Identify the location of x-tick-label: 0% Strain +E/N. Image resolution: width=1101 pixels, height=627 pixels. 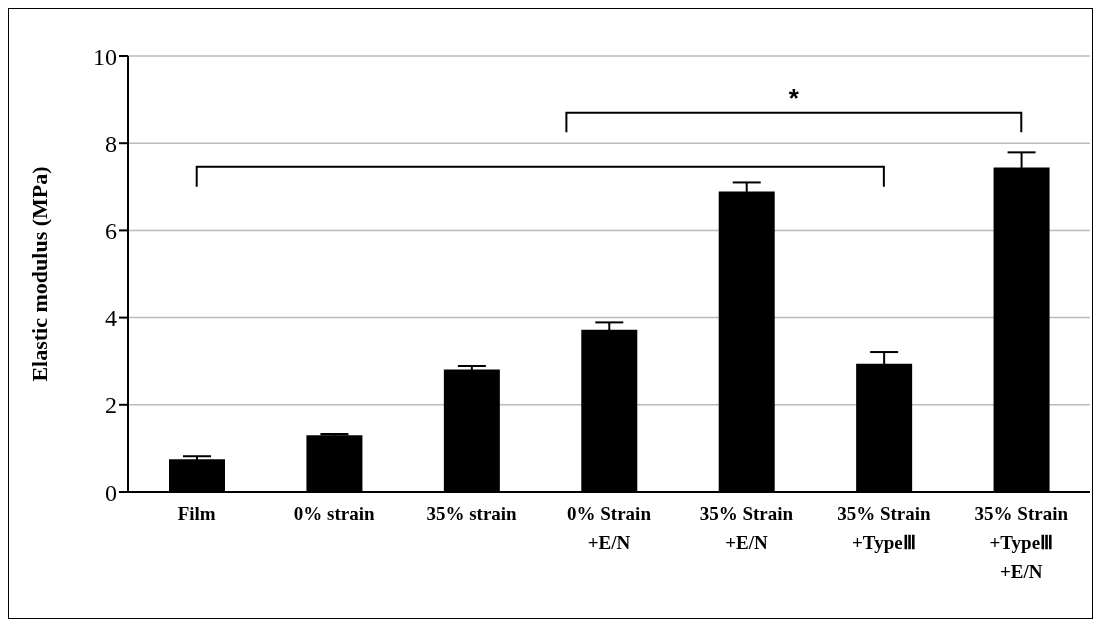
(609, 528).